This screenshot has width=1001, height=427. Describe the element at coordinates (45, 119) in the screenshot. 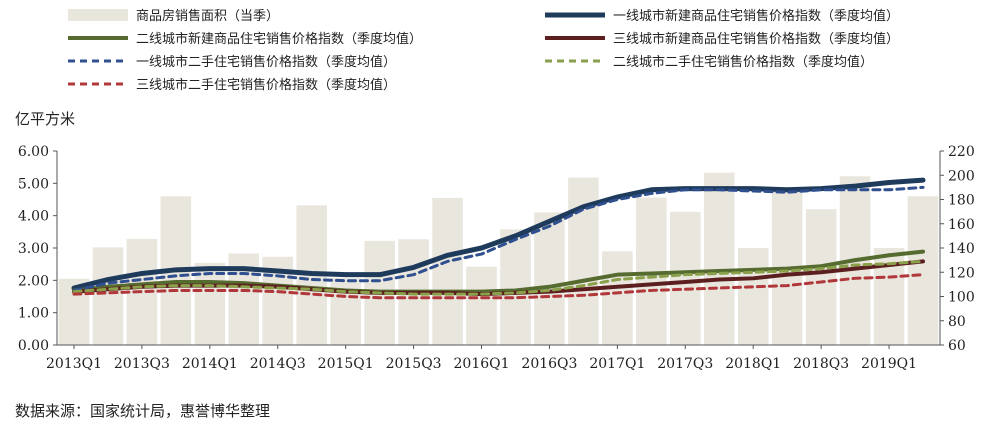

I see `y-axis-unit-label: 亿平方米` at that location.